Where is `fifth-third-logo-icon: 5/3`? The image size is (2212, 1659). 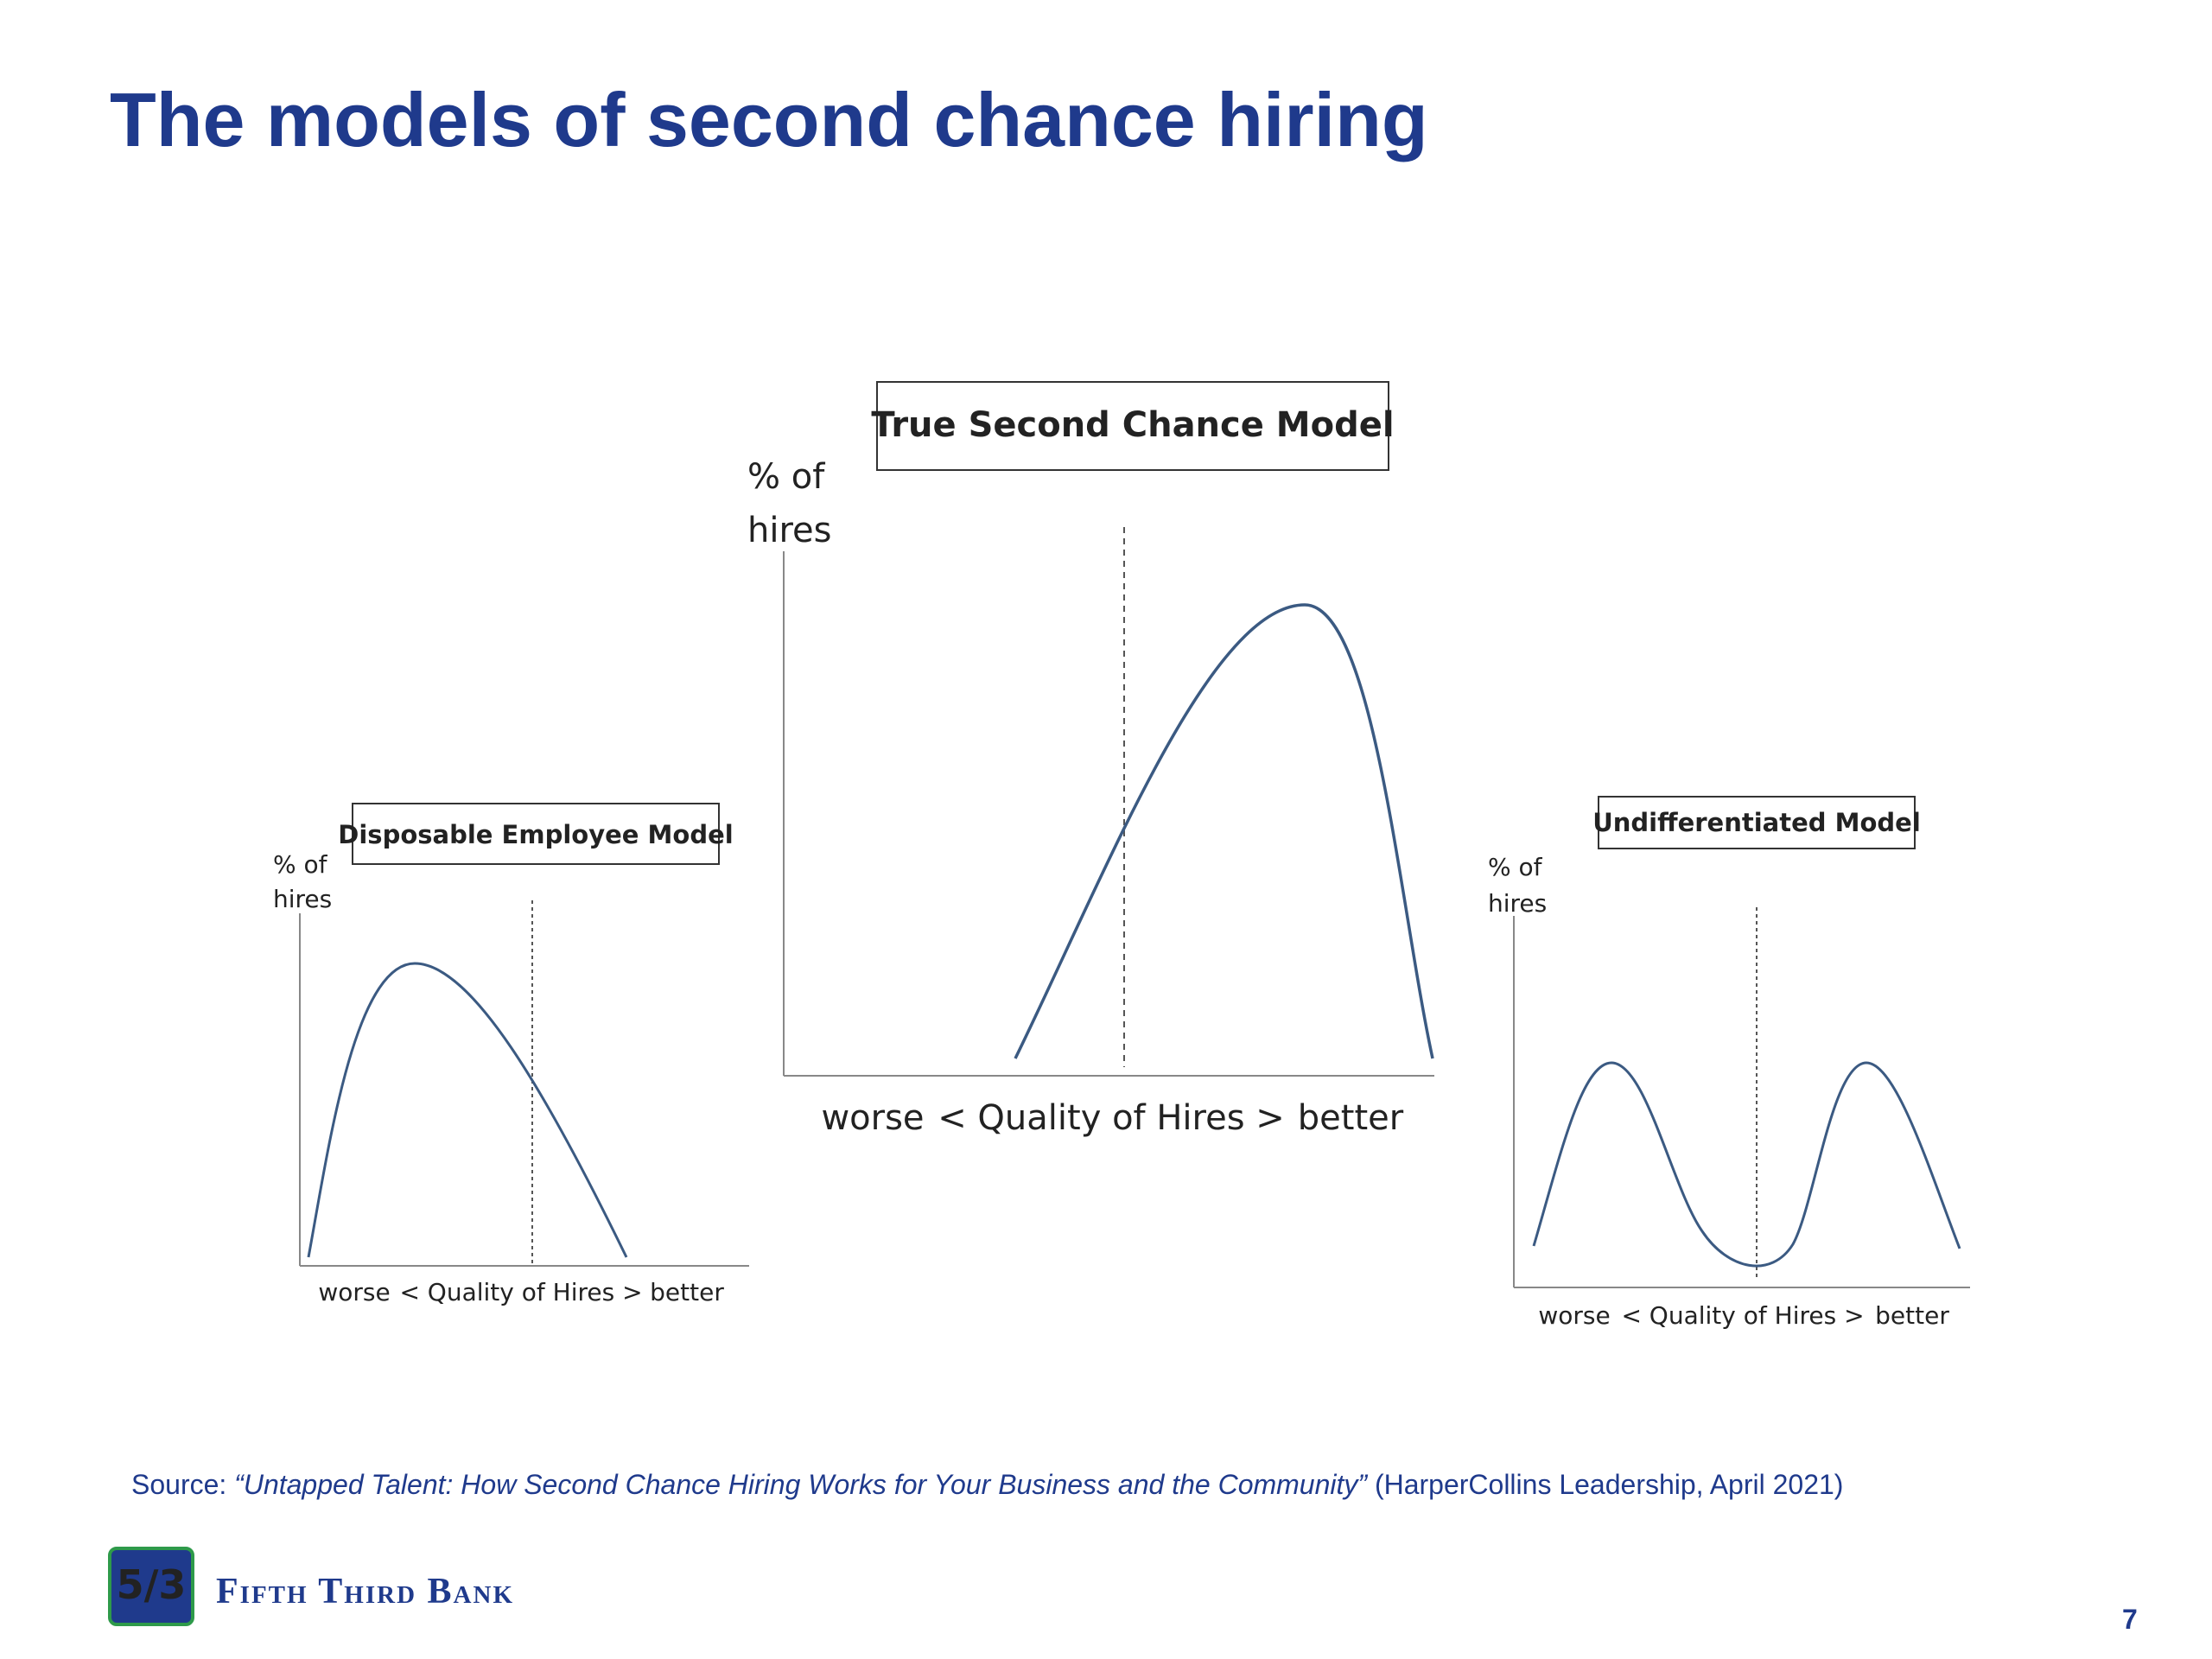
fifth-third-logo-icon: 5/3 is located at coordinates (151, 1586).